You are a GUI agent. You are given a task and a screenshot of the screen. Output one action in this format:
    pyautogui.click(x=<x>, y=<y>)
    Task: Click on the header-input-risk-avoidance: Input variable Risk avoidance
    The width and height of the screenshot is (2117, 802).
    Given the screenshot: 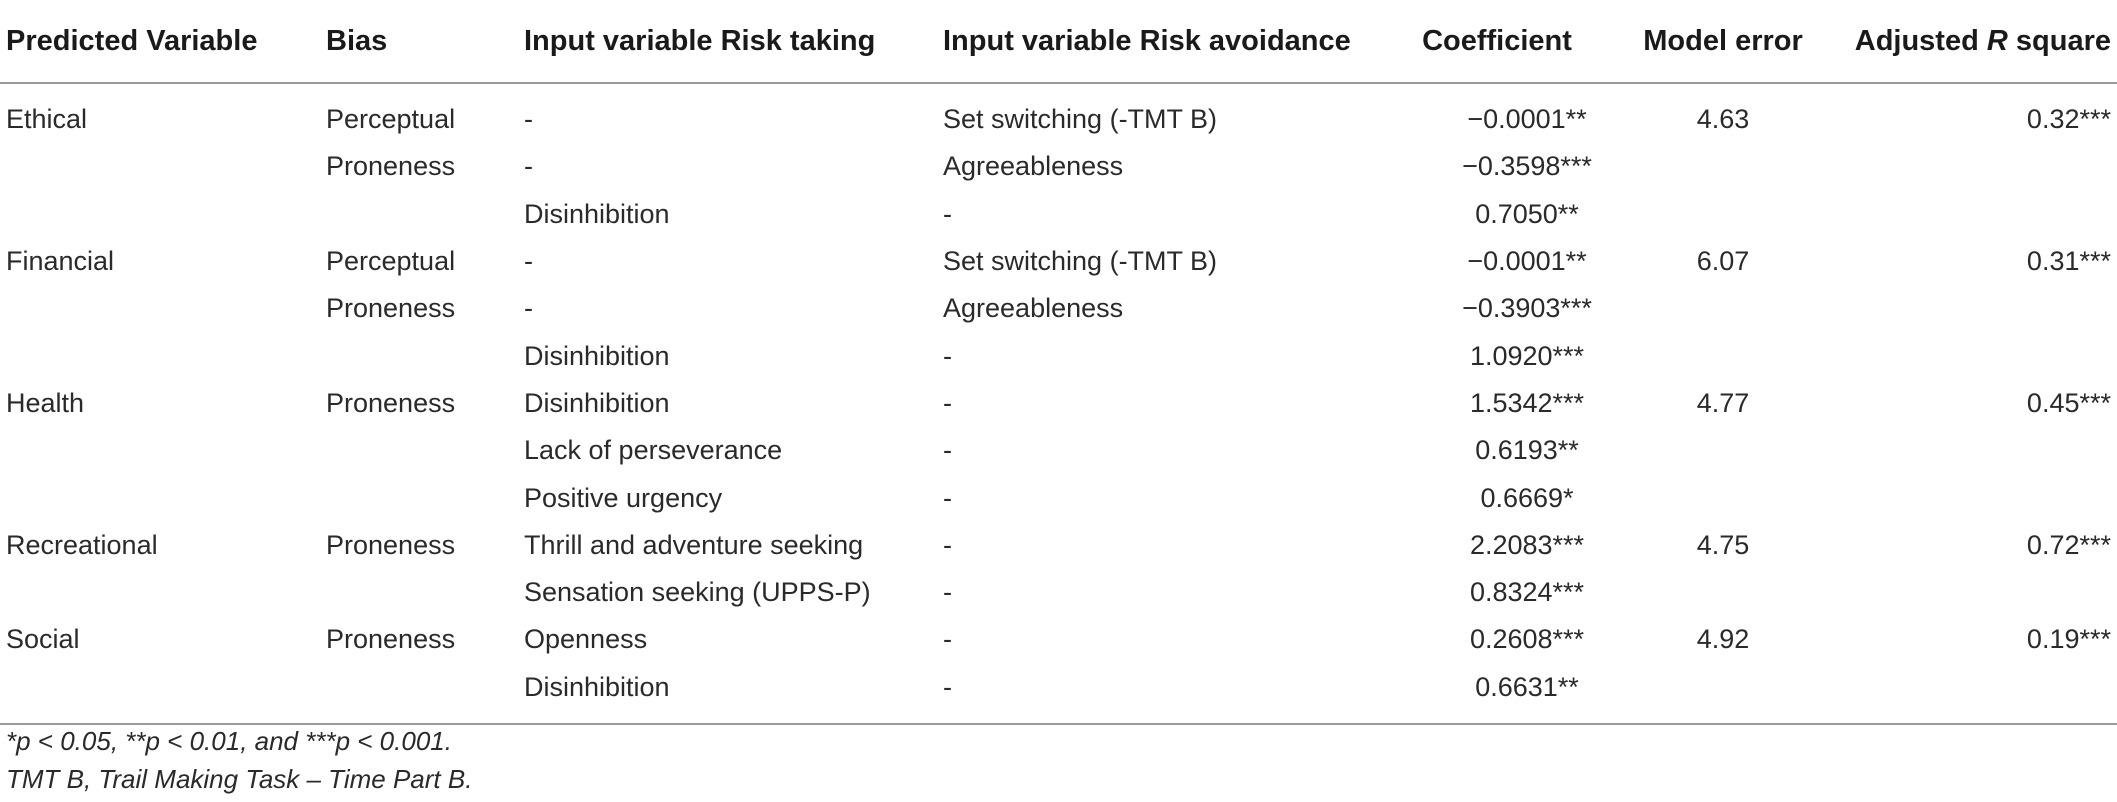 What is the action you would take?
    pyautogui.click(x=1157, y=42)
    